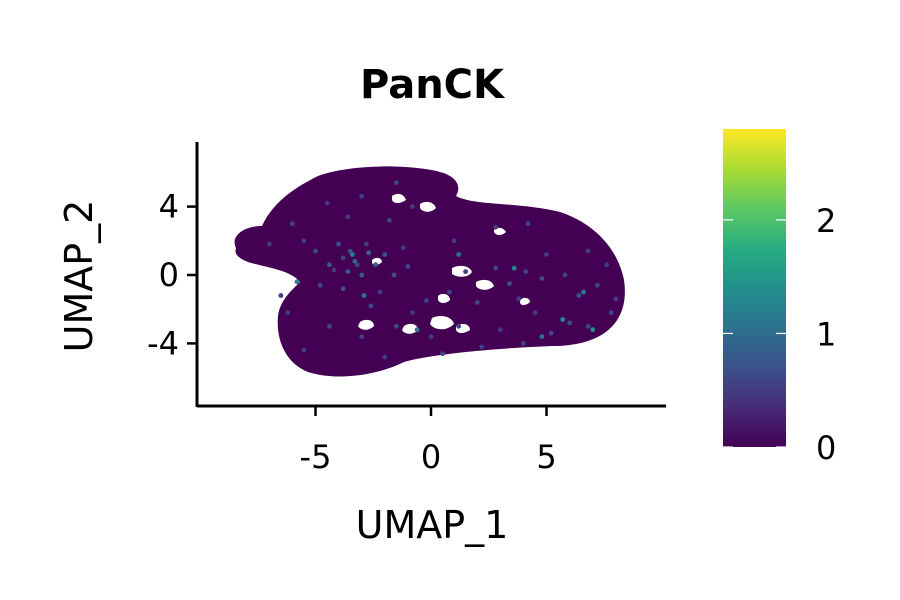 This screenshot has height=600, width=900. Describe the element at coordinates (433, 85) in the screenshot. I see `chart-title: PanCK` at that location.